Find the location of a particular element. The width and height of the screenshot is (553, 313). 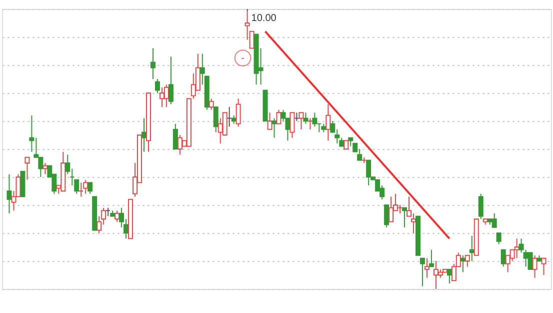

annotation: 10.00 is located at coordinates (264, 18).